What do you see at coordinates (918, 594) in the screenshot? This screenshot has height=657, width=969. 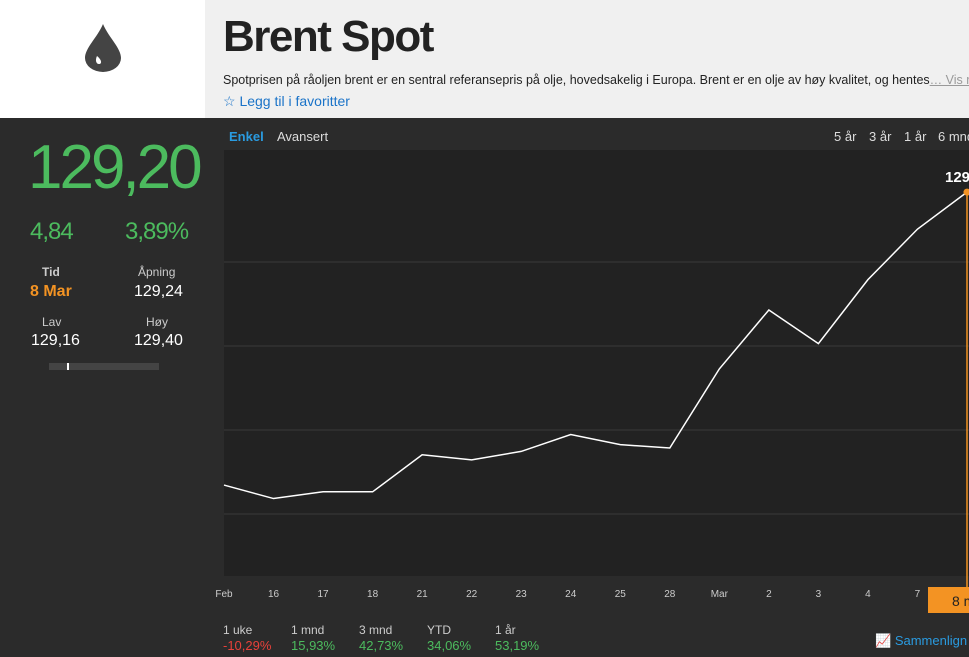 I see `x-tick-label: 7` at bounding box center [918, 594].